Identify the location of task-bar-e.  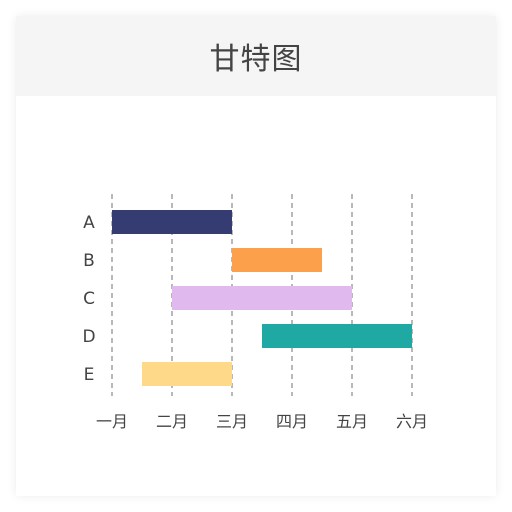
(187, 374).